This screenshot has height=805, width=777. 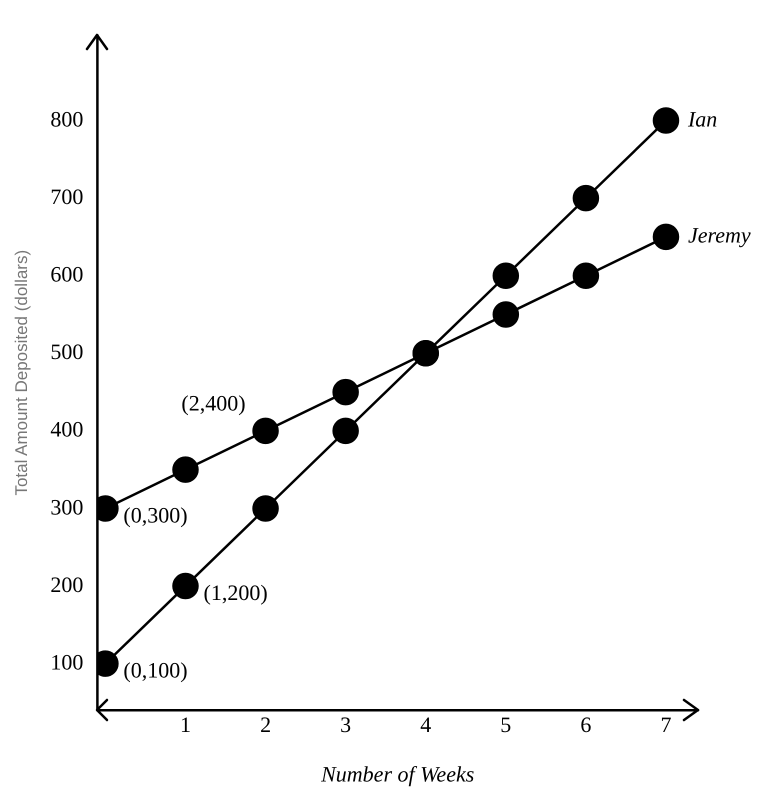 I want to click on y-tick-label: 500, so click(x=67, y=351).